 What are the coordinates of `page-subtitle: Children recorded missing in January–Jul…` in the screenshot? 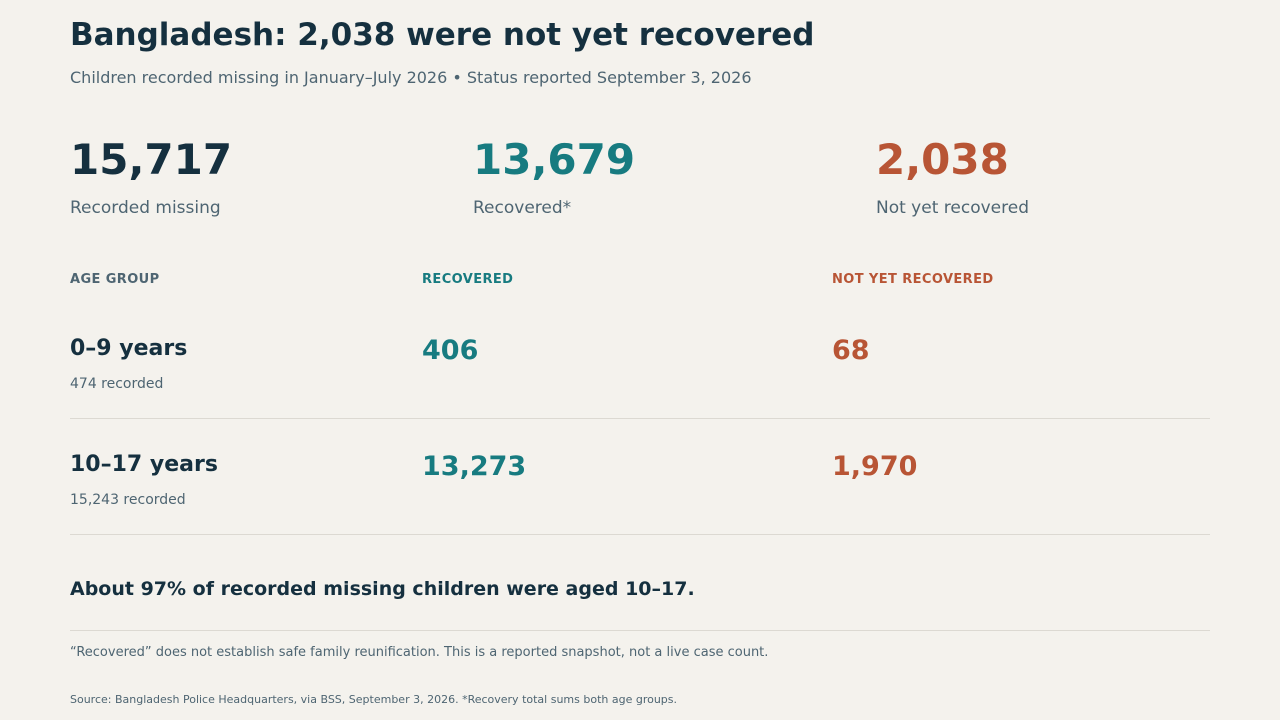 It's located at (411, 77).